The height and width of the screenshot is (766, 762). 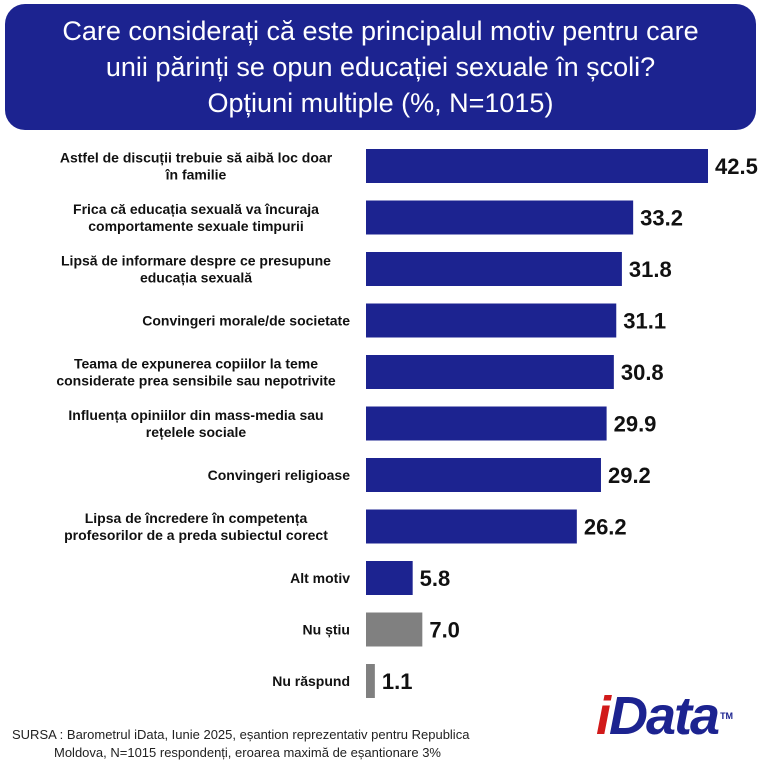 I want to click on category-label-7: Convingeri religioase, so click(x=279, y=475).